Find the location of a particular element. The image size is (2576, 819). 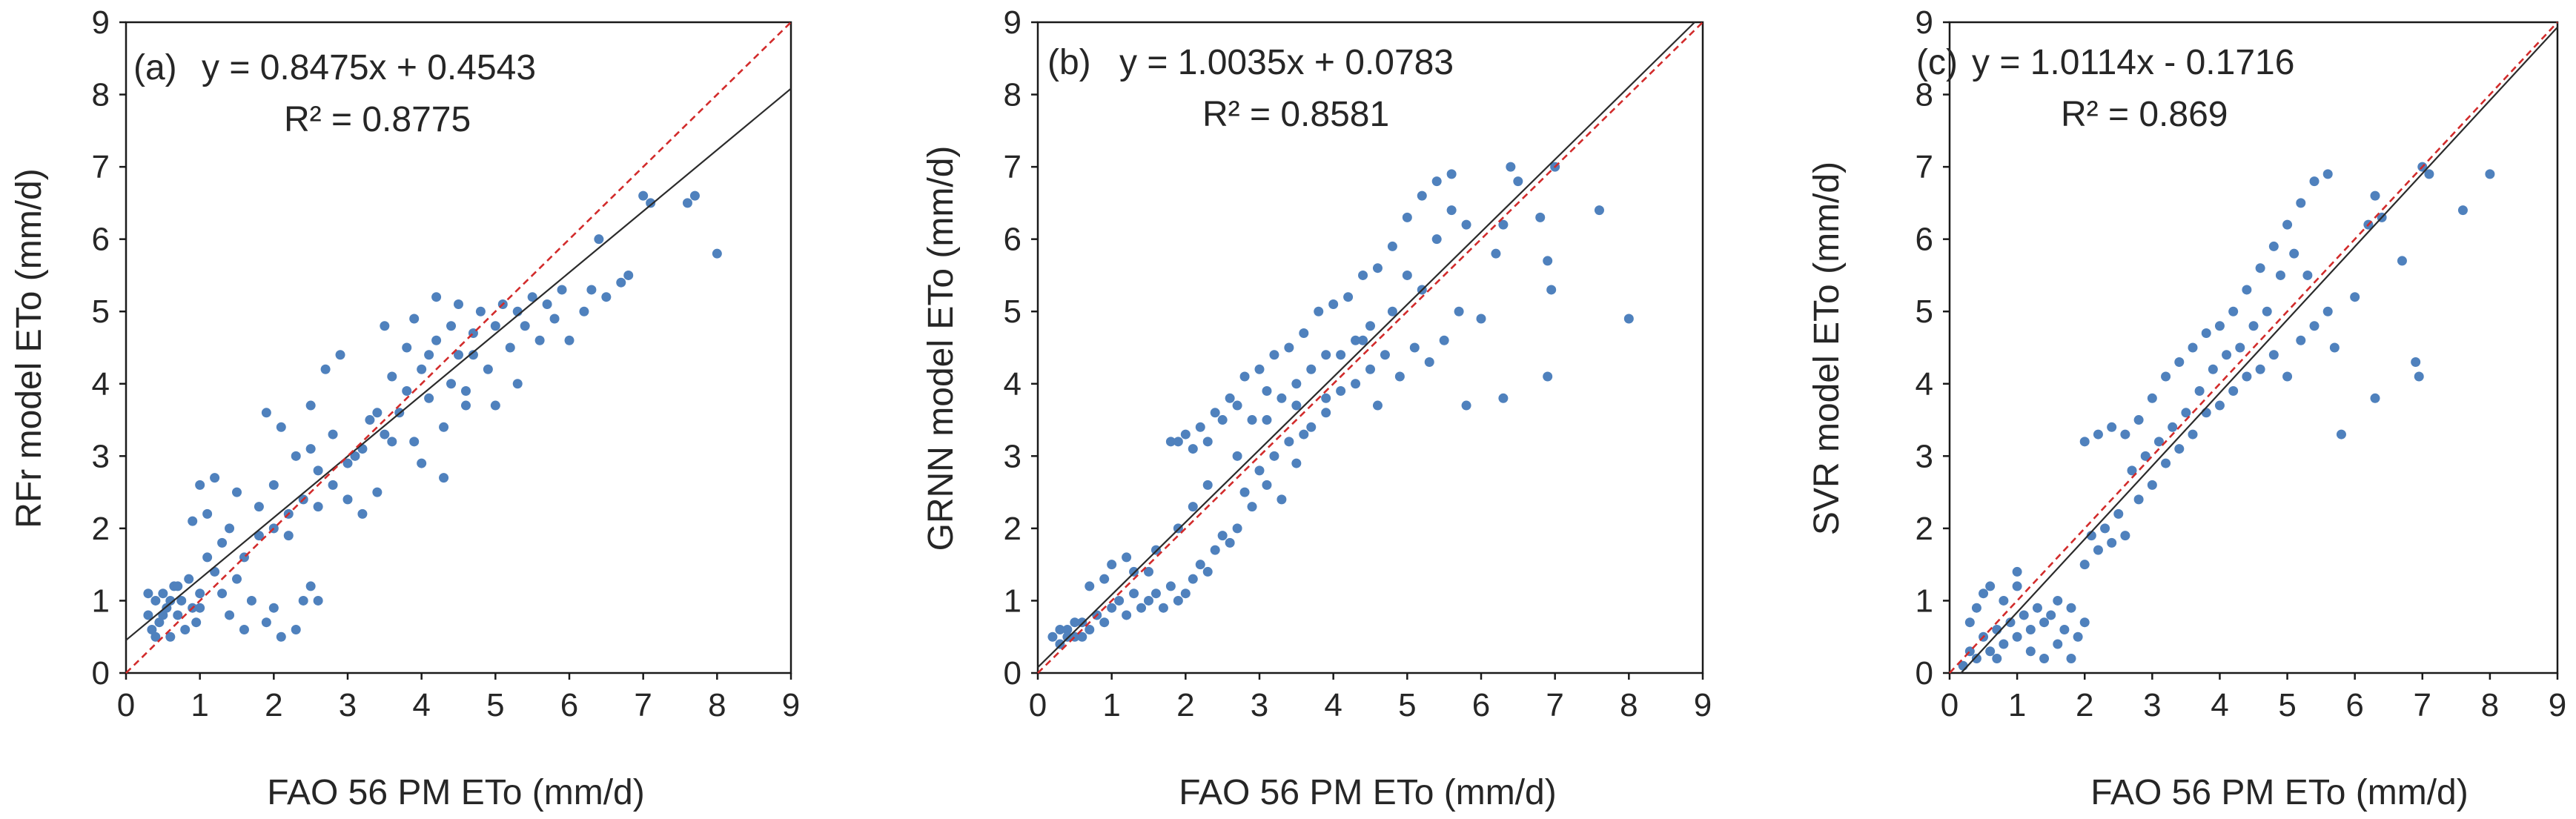

panel-a-y-tick-label: 2 is located at coordinates (101, 529).